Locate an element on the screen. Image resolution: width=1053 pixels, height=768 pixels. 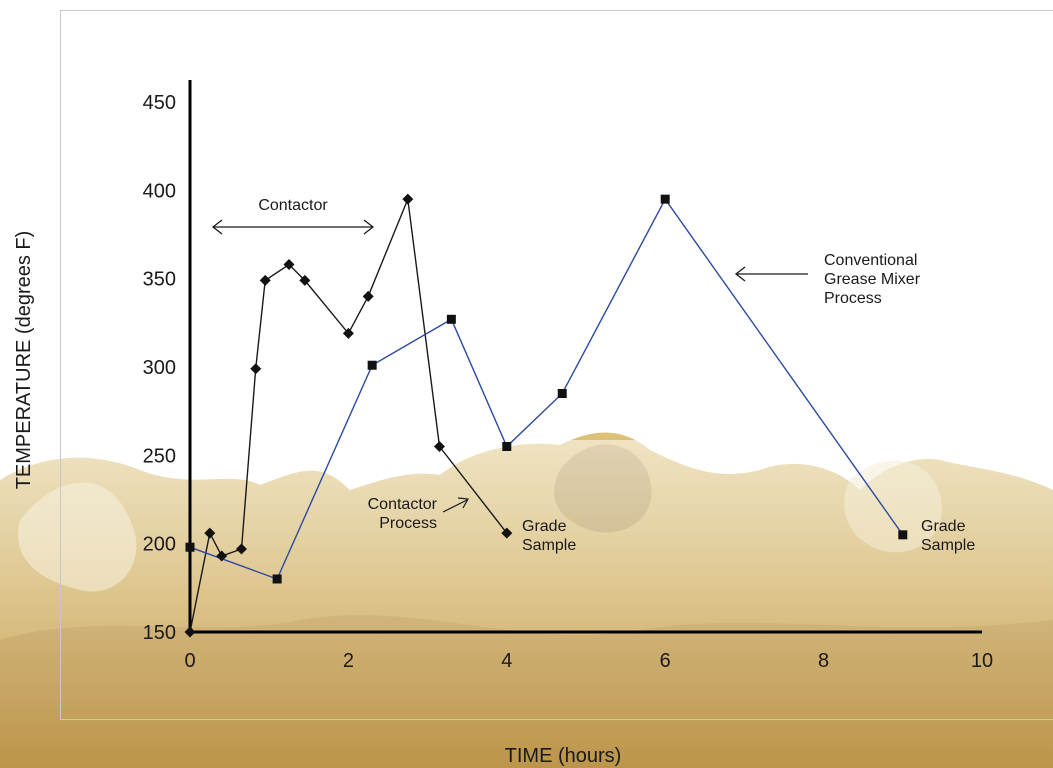
x-tick-label: 2 is located at coordinates (348, 661).